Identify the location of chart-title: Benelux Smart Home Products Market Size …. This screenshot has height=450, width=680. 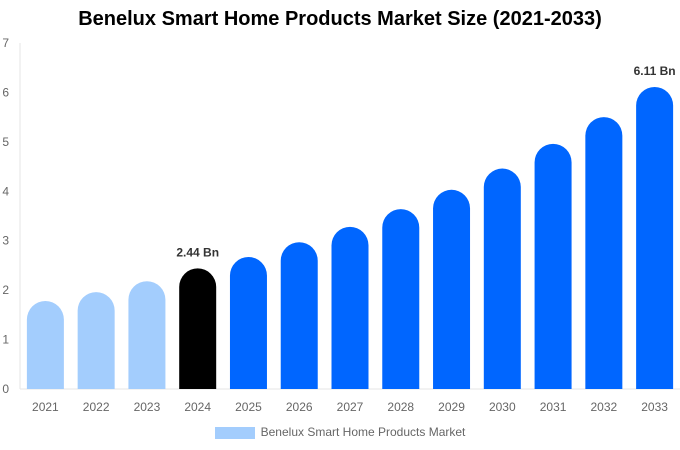
(340, 19).